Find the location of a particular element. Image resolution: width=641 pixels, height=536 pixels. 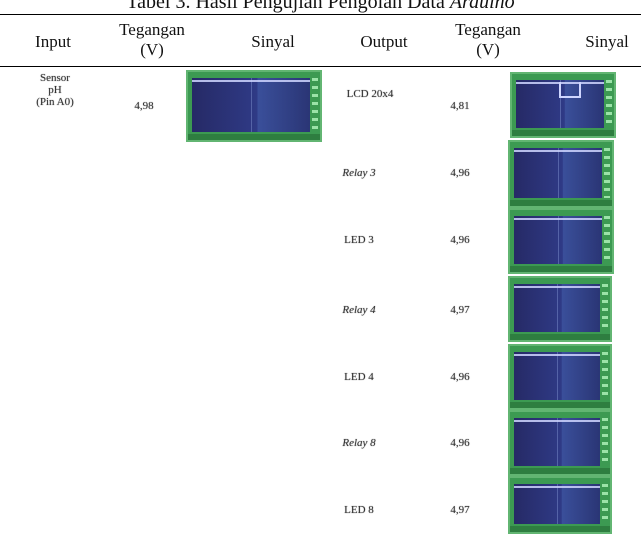

output-signal-relay3 is located at coordinates (561, 174).